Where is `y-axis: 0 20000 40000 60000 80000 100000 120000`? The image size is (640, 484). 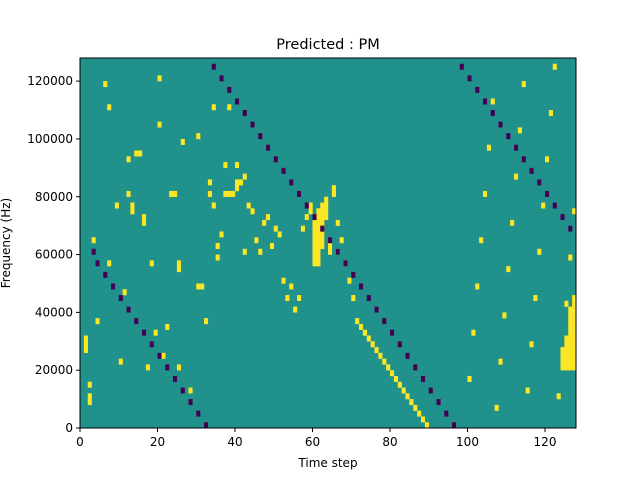 y-axis: 0 20000 40000 60000 80000 100000 120000 is located at coordinates (53, 254).